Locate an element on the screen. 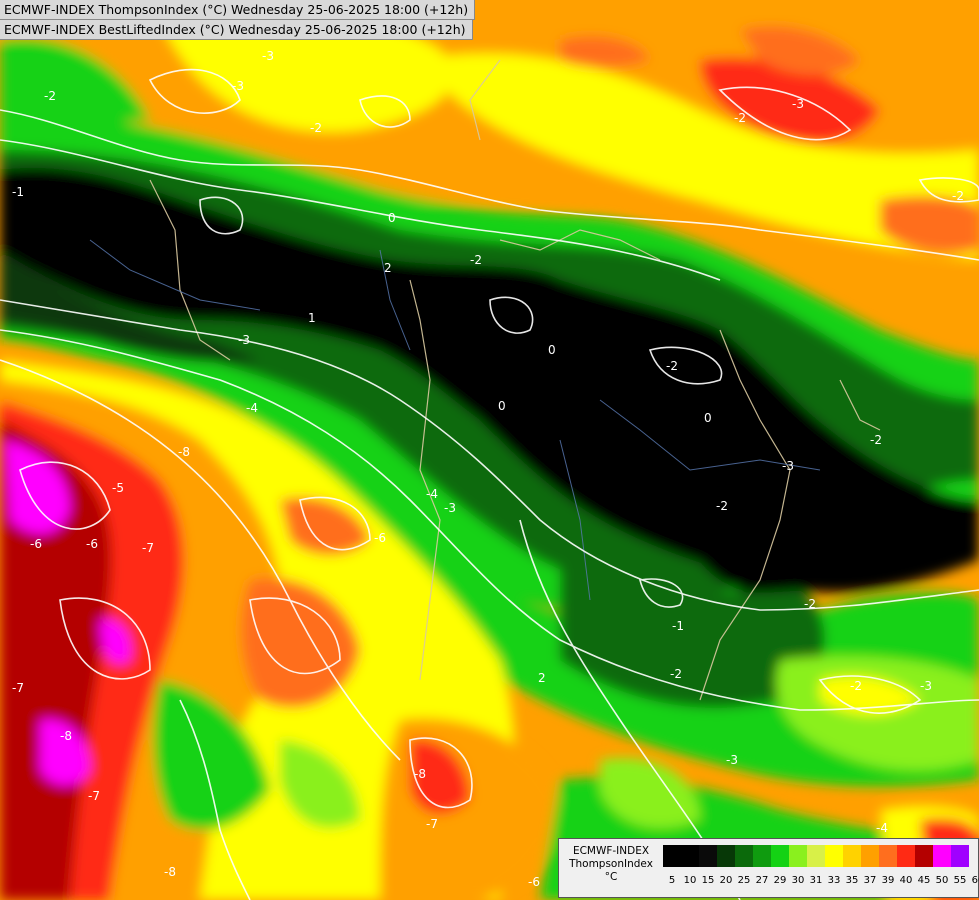 The height and width of the screenshot is (900, 979). legend-model: ECMWF-INDEX is located at coordinates (611, 851).